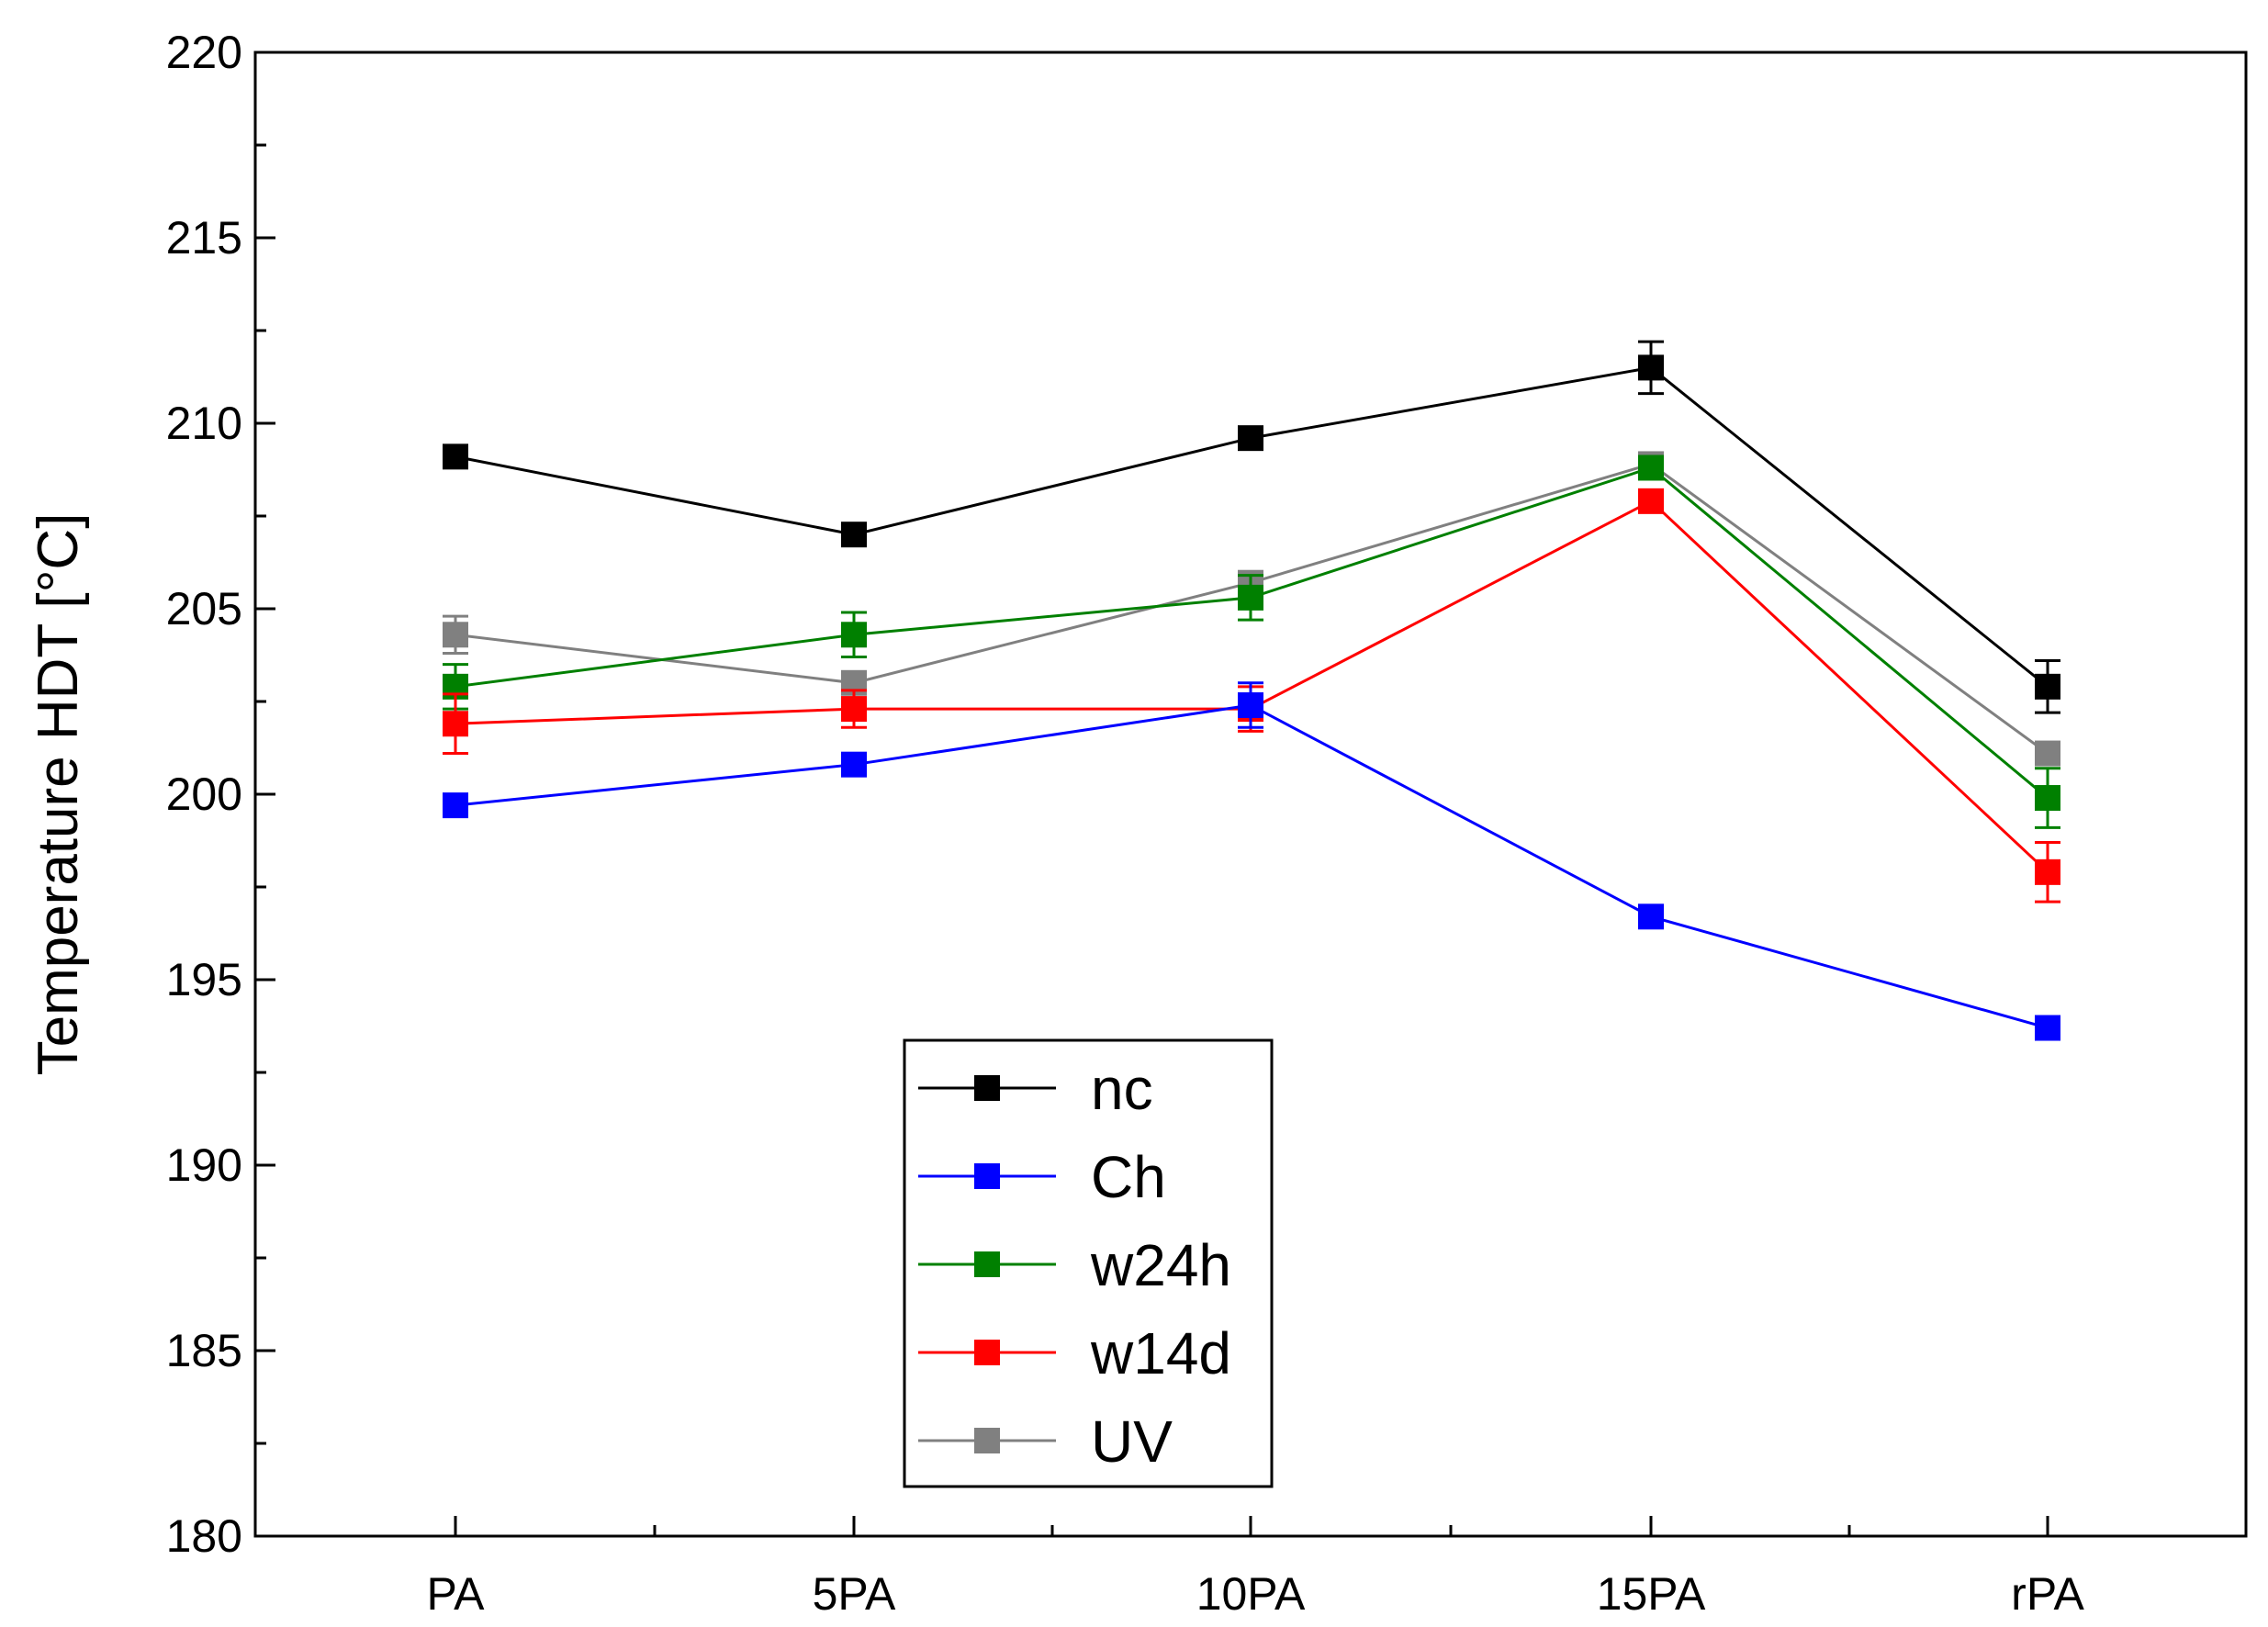 The width and height of the screenshot is (2268, 1627). Describe the element at coordinates (1128, 1177) in the screenshot. I see `legend-label: Ch` at that location.